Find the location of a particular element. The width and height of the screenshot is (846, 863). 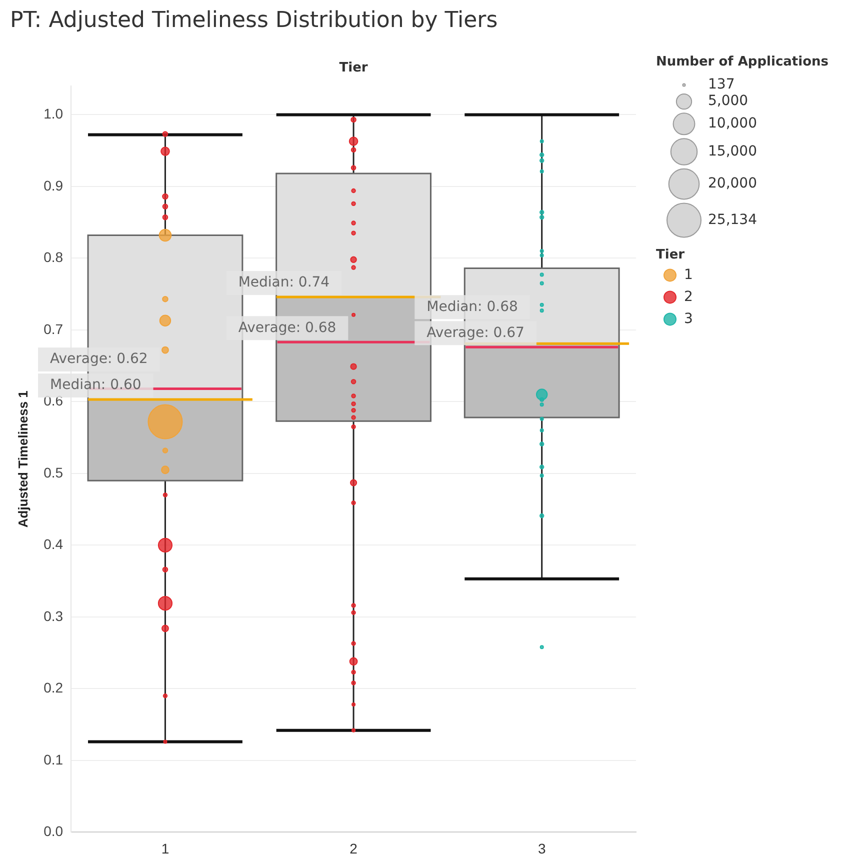

y-tick-label: 0.3 is located at coordinates (54, 616).